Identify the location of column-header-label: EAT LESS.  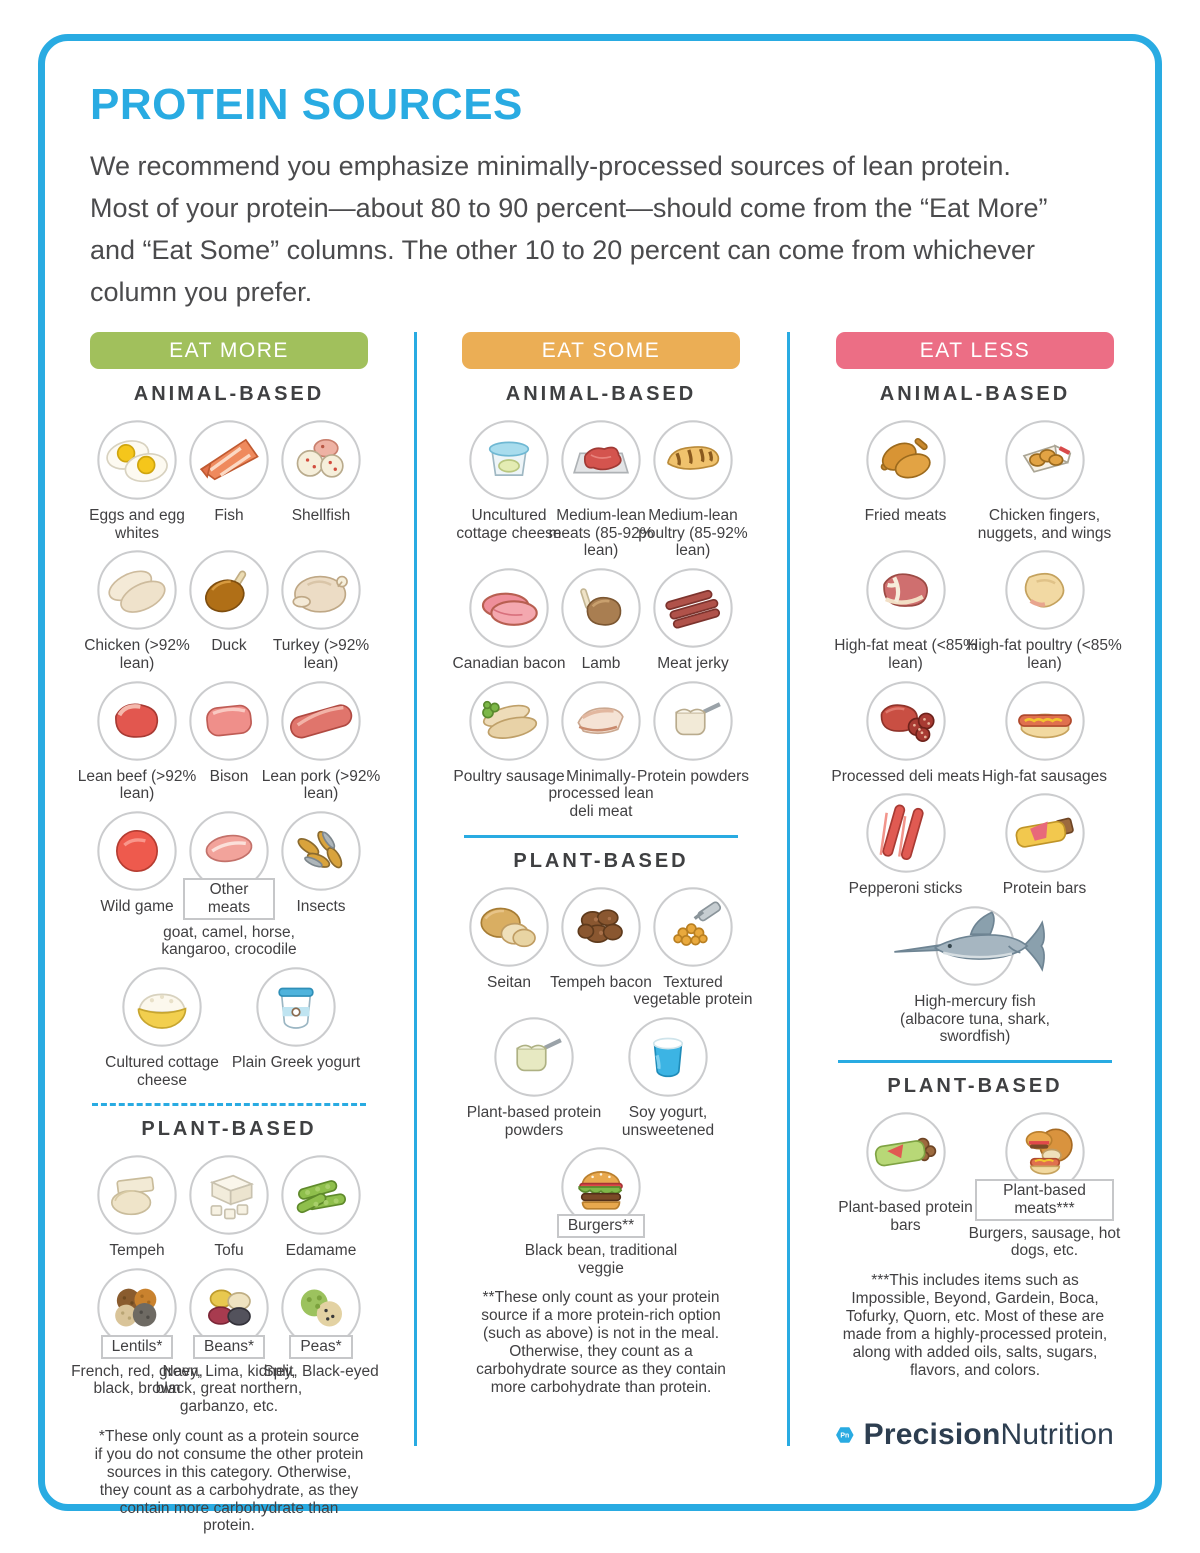
(975, 350).